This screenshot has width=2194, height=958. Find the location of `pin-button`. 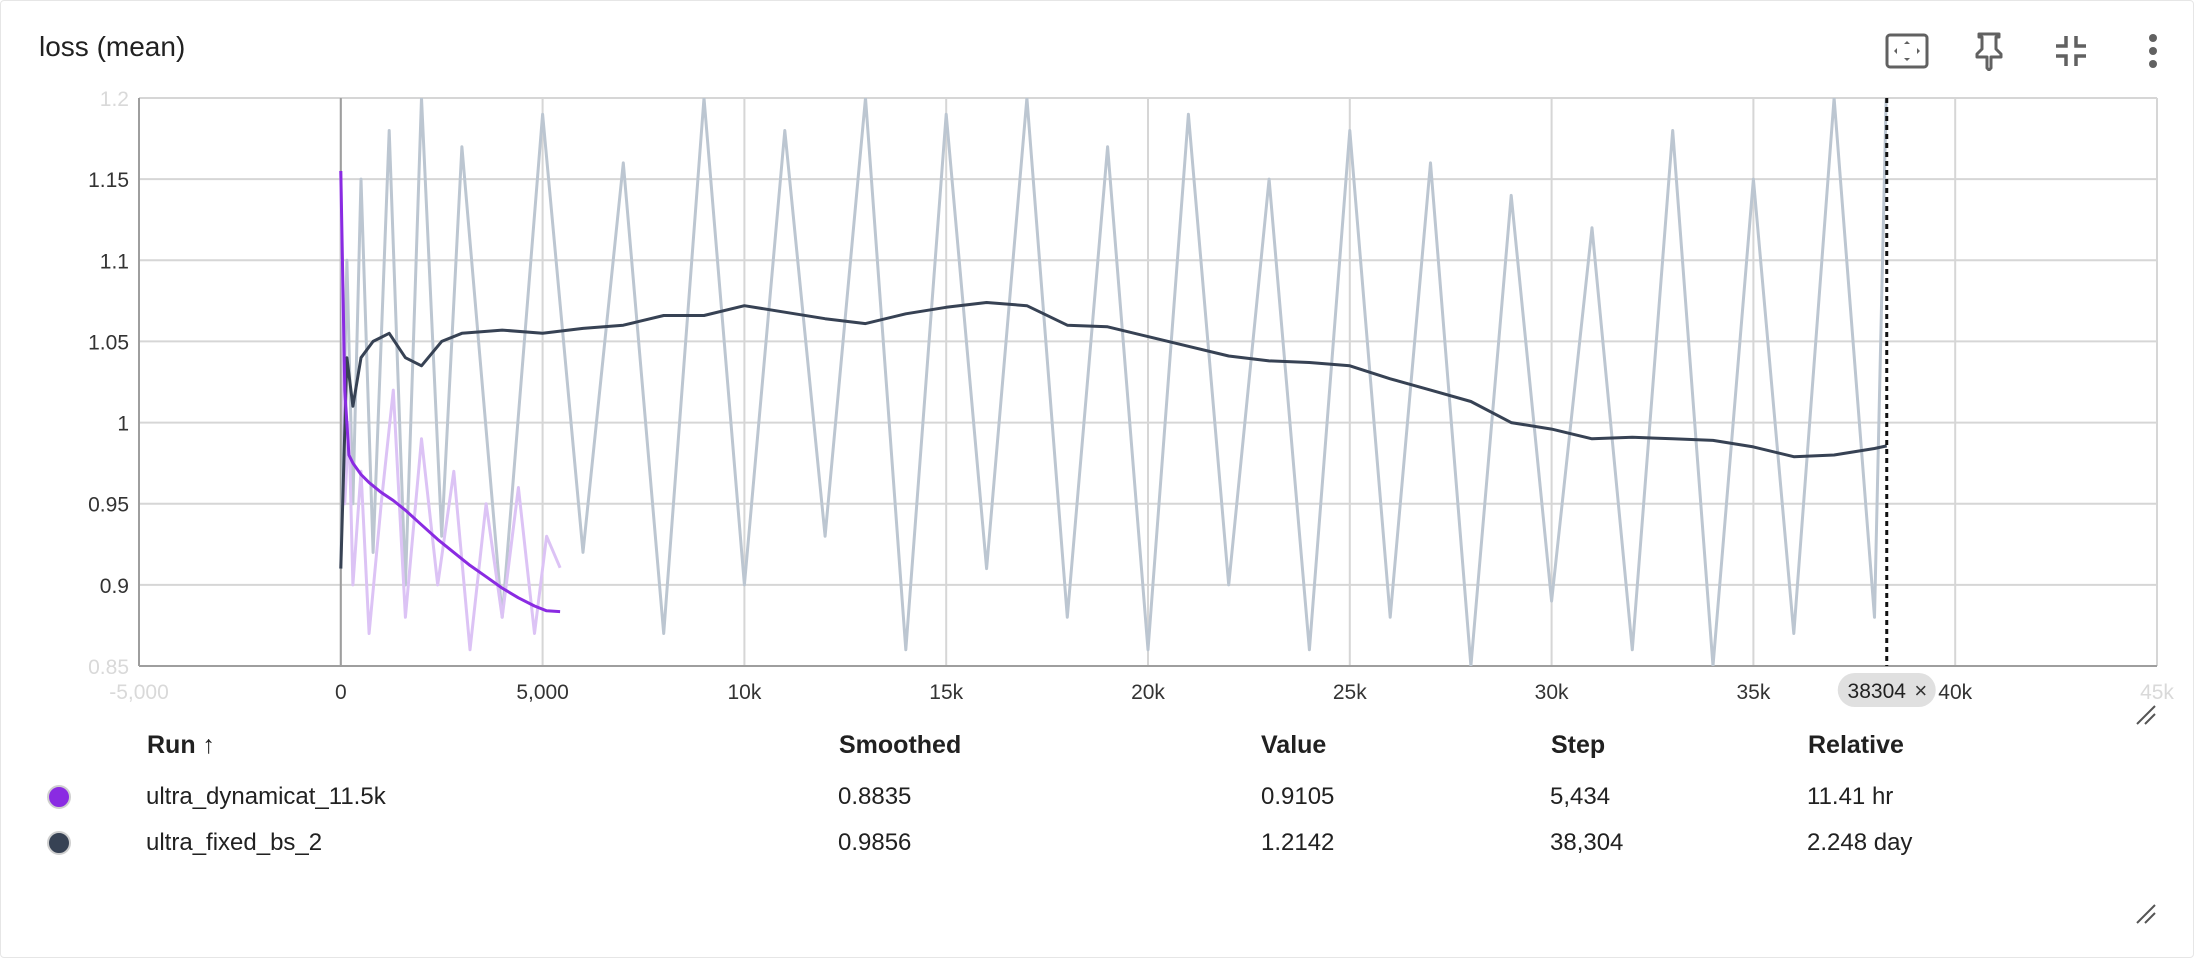

pin-button is located at coordinates (1989, 51).